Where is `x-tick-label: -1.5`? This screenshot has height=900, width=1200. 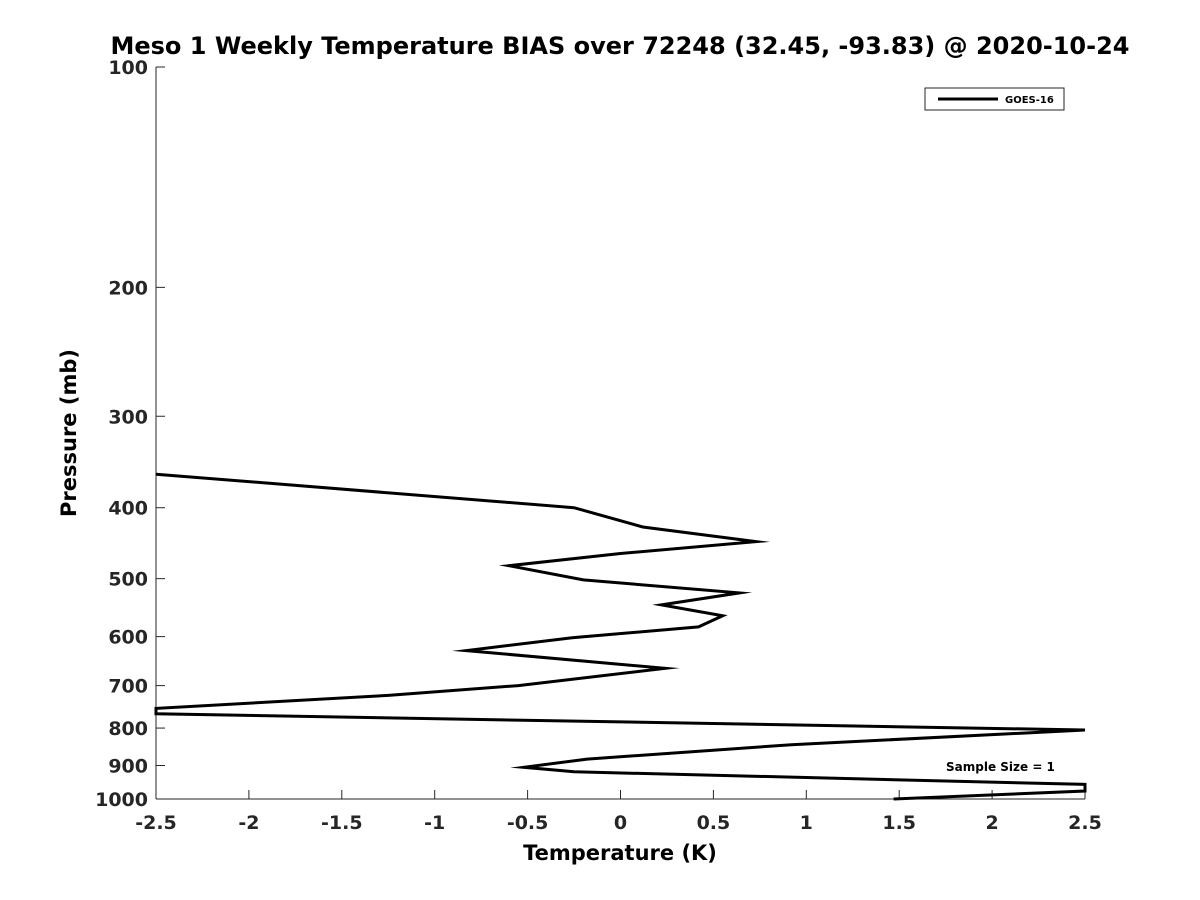 x-tick-label: -1.5 is located at coordinates (342, 823).